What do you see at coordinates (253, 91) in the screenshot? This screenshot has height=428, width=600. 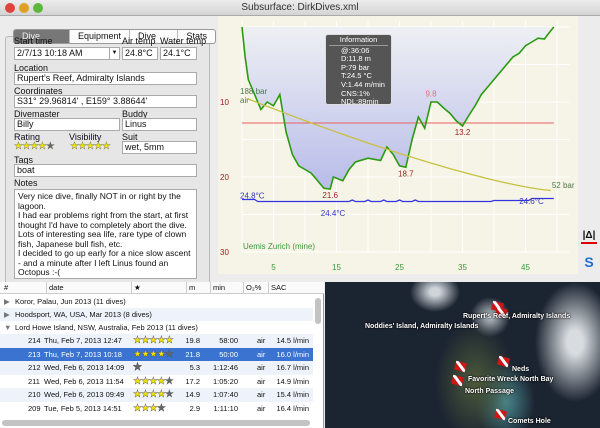 I see `pressure-start-label: 188 bar` at bounding box center [253, 91].